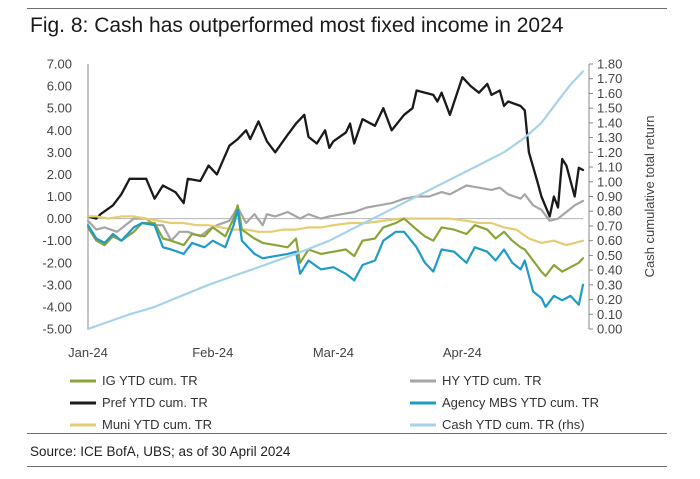 Image resolution: width=700 pixels, height=479 pixels. Describe the element at coordinates (347, 466) in the screenshot. I see `bottom-rule` at that location.